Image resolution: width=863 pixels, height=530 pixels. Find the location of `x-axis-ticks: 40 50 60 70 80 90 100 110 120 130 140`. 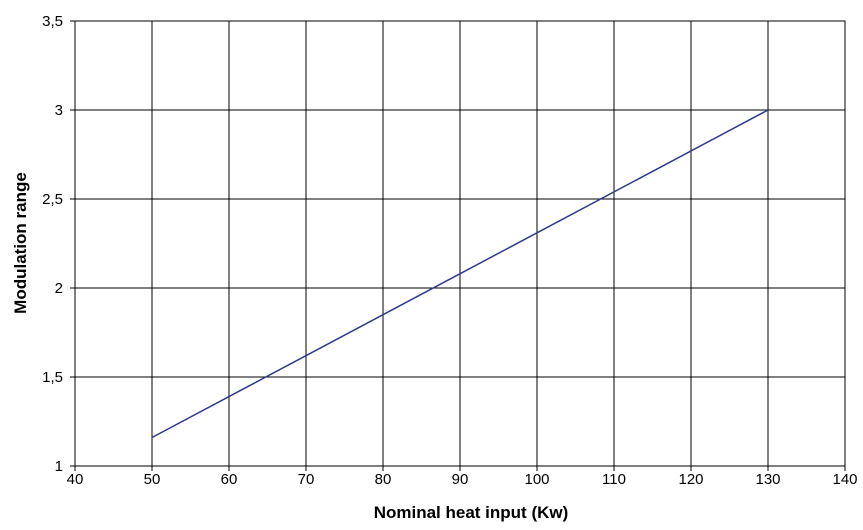

x-axis-ticks: 40 50 60 70 80 90 100 110 120 130 140 is located at coordinates (462, 477).